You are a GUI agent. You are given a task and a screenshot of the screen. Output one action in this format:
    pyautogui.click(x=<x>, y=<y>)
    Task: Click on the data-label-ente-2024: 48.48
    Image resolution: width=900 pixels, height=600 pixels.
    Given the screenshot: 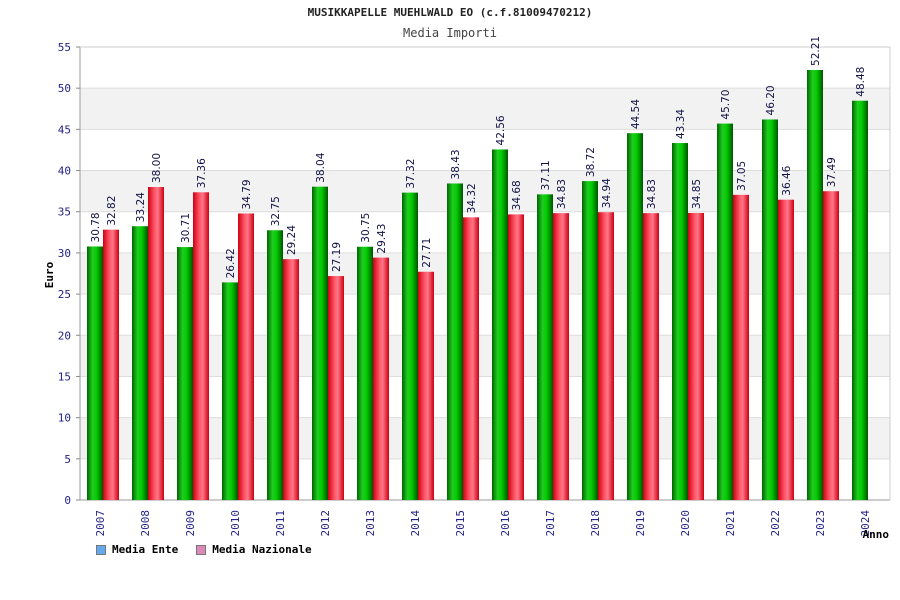 What is the action you would take?
    pyautogui.click(x=861, y=82)
    